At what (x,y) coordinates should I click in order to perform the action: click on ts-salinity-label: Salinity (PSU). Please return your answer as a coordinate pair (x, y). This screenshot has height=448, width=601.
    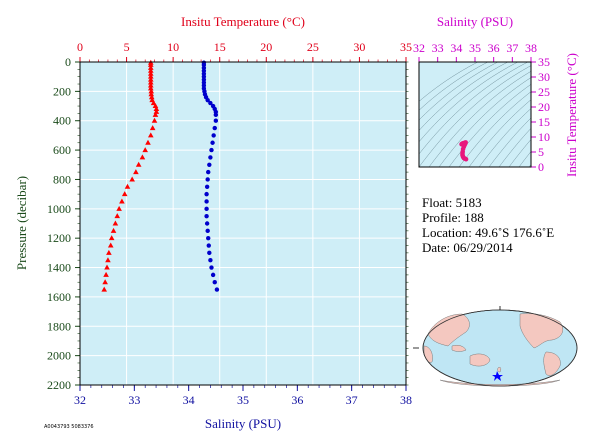
    Looking at the image, I should click on (475, 21).